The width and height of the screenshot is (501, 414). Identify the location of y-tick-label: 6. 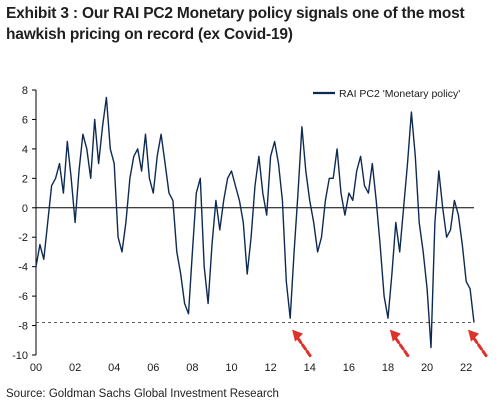
(25, 120).